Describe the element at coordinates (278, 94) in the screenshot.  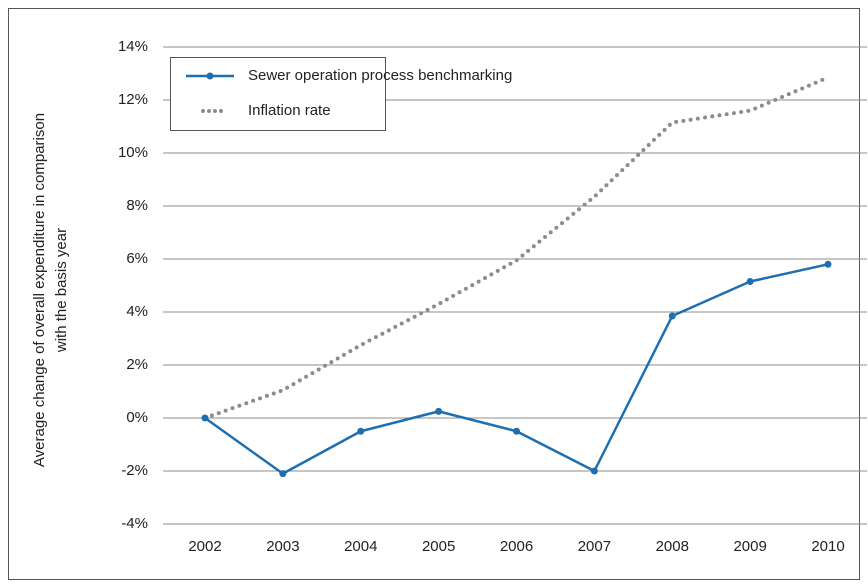
I see `legend-box` at that location.